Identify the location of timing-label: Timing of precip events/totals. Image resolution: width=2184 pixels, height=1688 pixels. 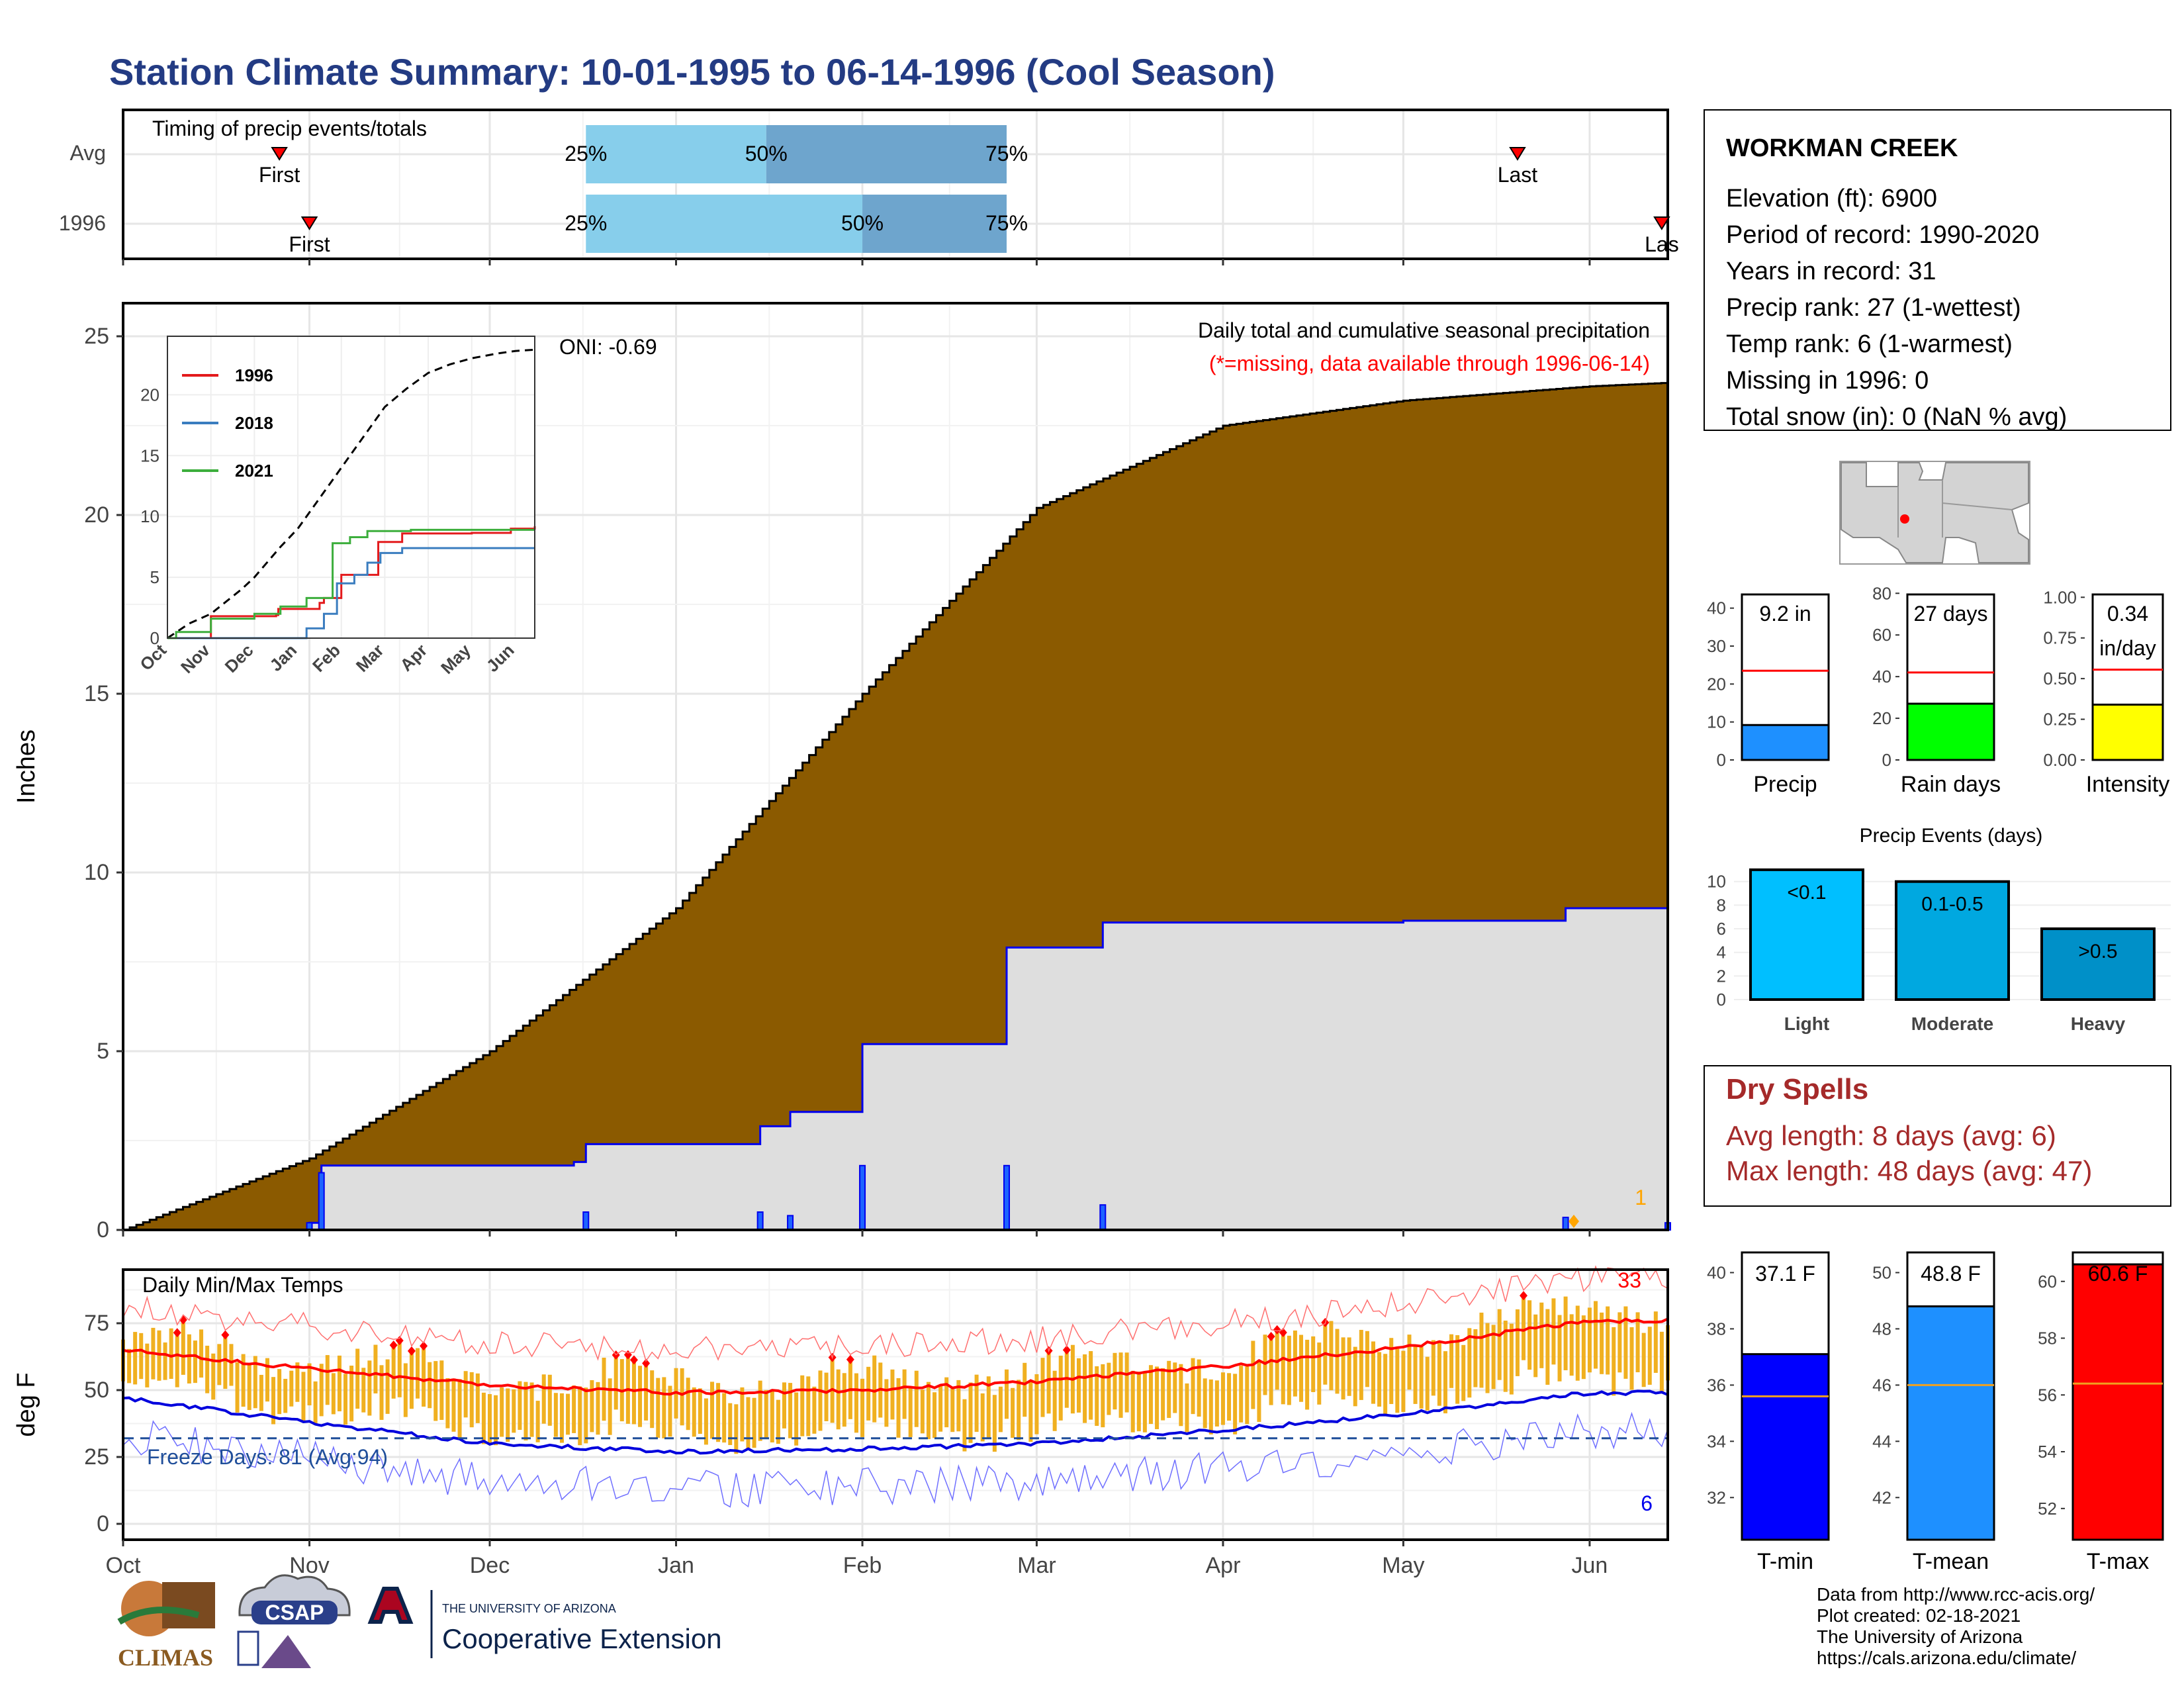
(289, 128).